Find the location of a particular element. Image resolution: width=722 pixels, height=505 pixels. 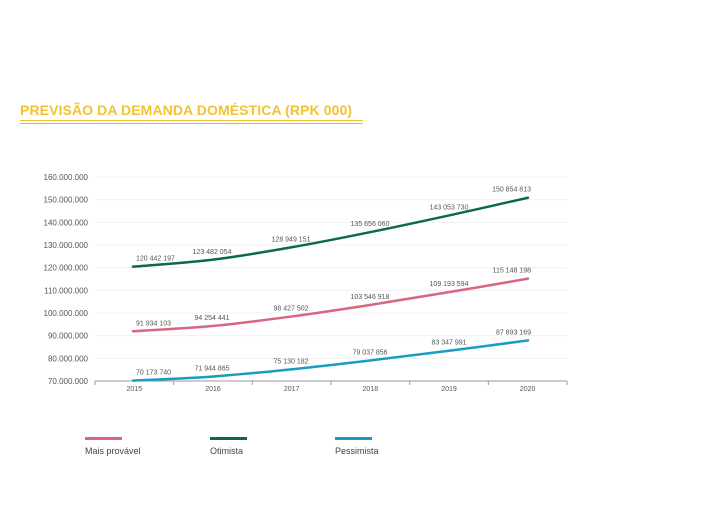

y-tick-label: 130.000.000 is located at coordinates (66, 245).